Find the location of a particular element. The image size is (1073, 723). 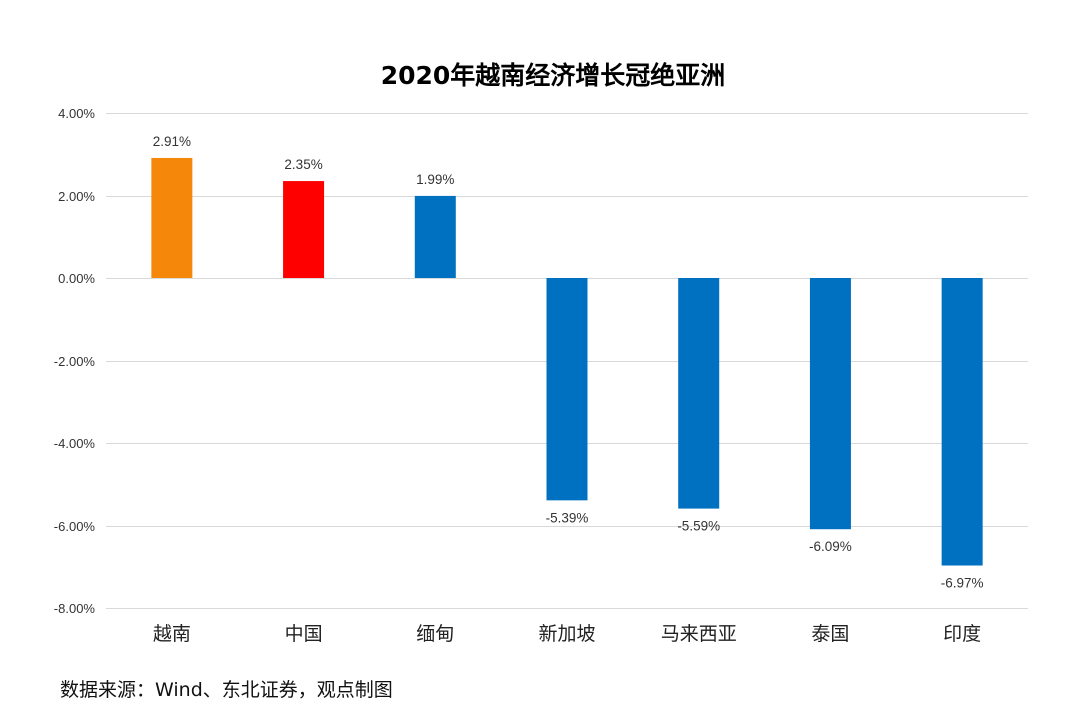

y-axis-ticks: 4.00% 2.00% 0.00% -2.00% -4.00% -6.00% -8.00% is located at coordinates (75, 361).